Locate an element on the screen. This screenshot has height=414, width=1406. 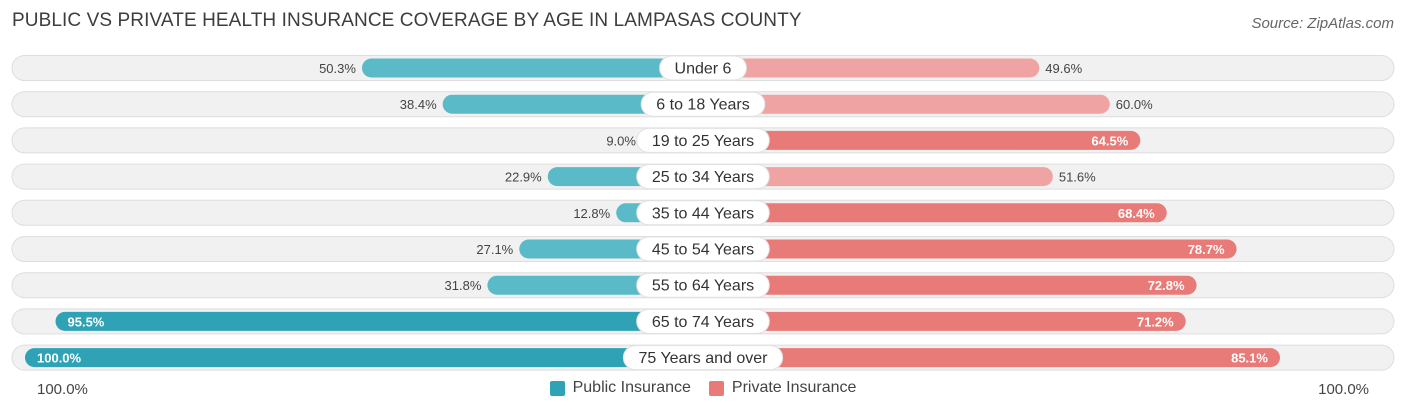
legend-swatch-public is located at coordinates (557, 388).